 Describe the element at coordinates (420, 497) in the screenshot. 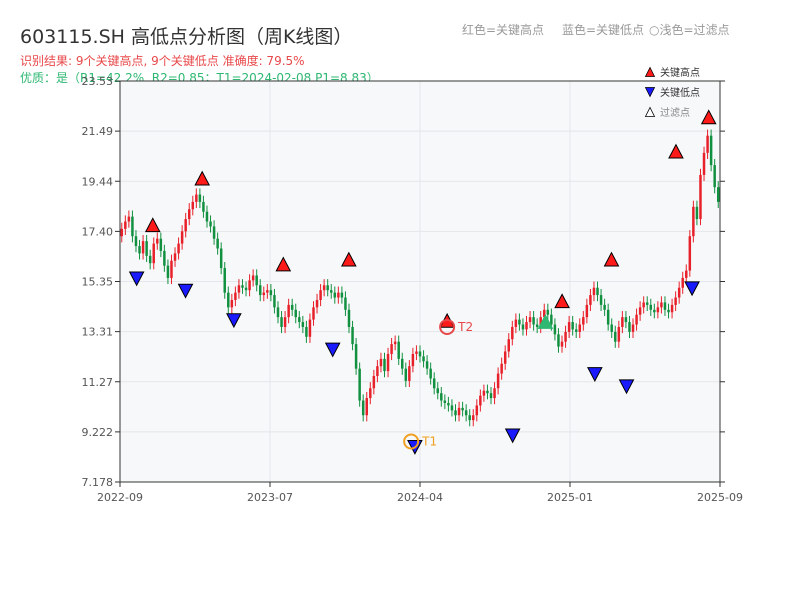

I see `x-tick-label: 2024-04` at that location.